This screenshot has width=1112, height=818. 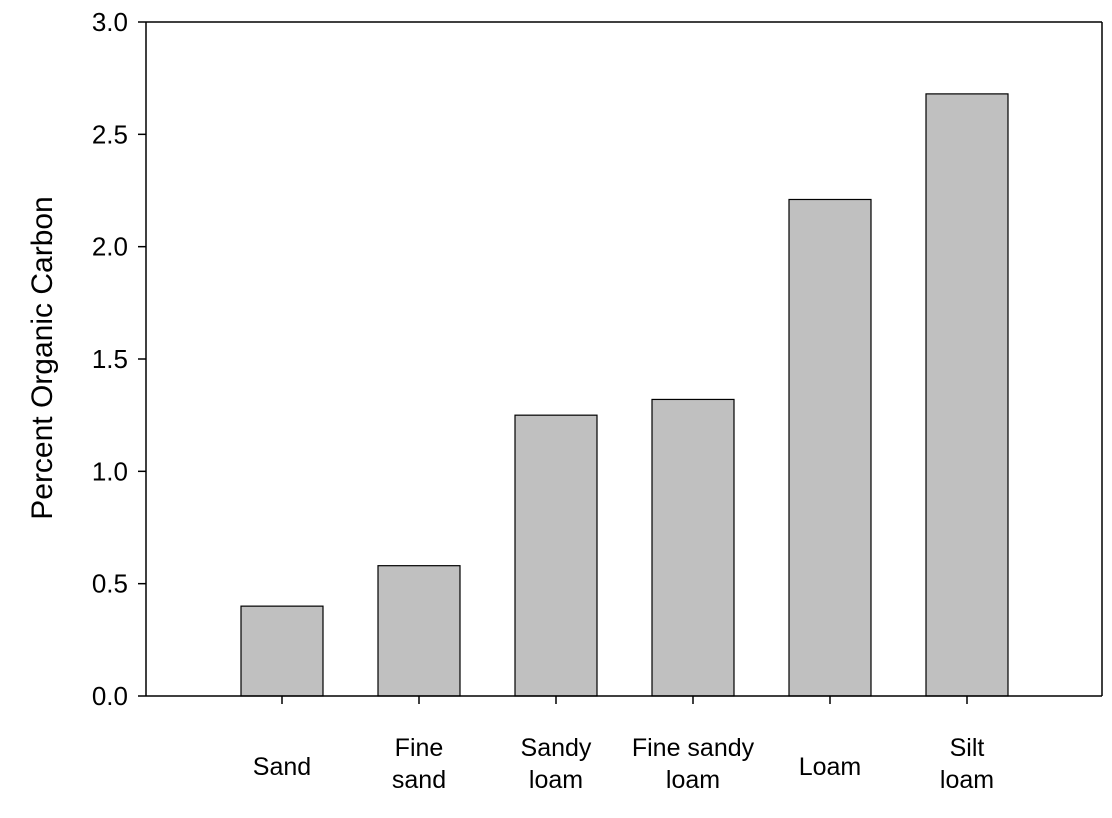 What do you see at coordinates (110, 247) in the screenshot?
I see `y-tick-label: 2.0` at bounding box center [110, 247].